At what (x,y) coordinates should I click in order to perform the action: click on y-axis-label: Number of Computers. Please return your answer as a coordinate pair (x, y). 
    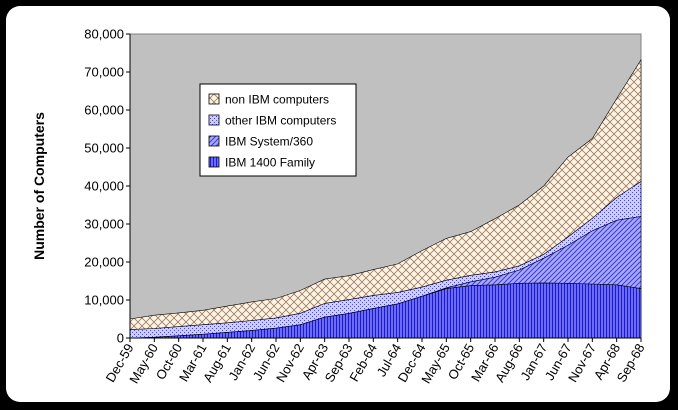
    Looking at the image, I should click on (39, 186).